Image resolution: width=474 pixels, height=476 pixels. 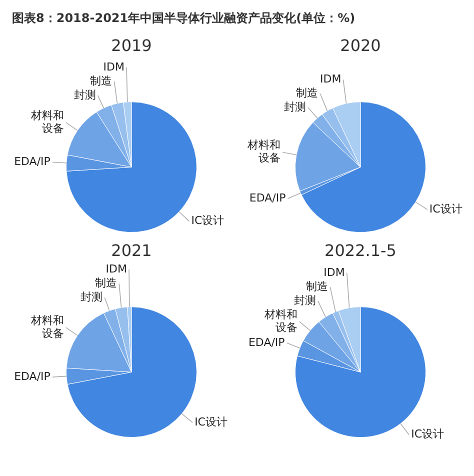 I want to click on chart-subtitle: 2019, so click(x=131, y=45).